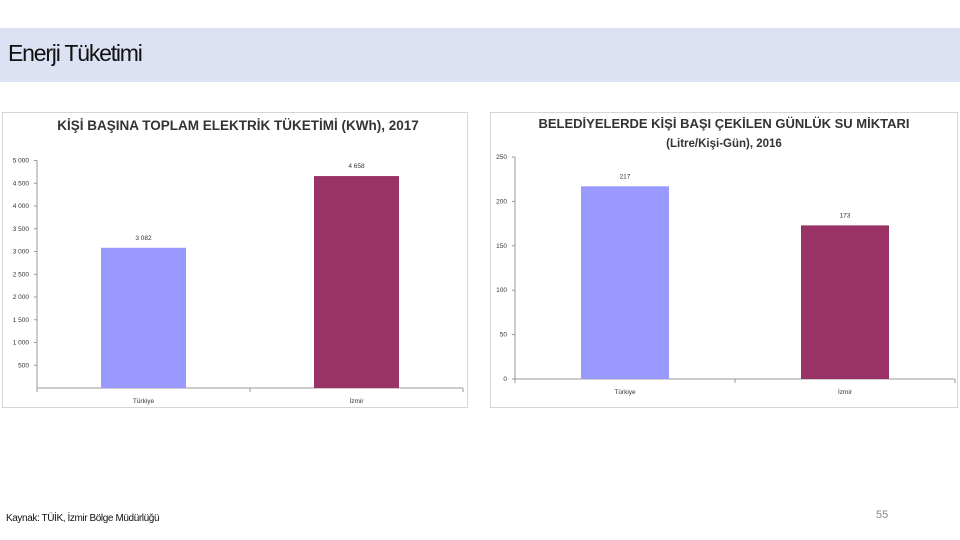 This screenshot has width=960, height=540. Describe the element at coordinates (23, 365) in the screenshot. I see `y-tick-label: 500` at that location.